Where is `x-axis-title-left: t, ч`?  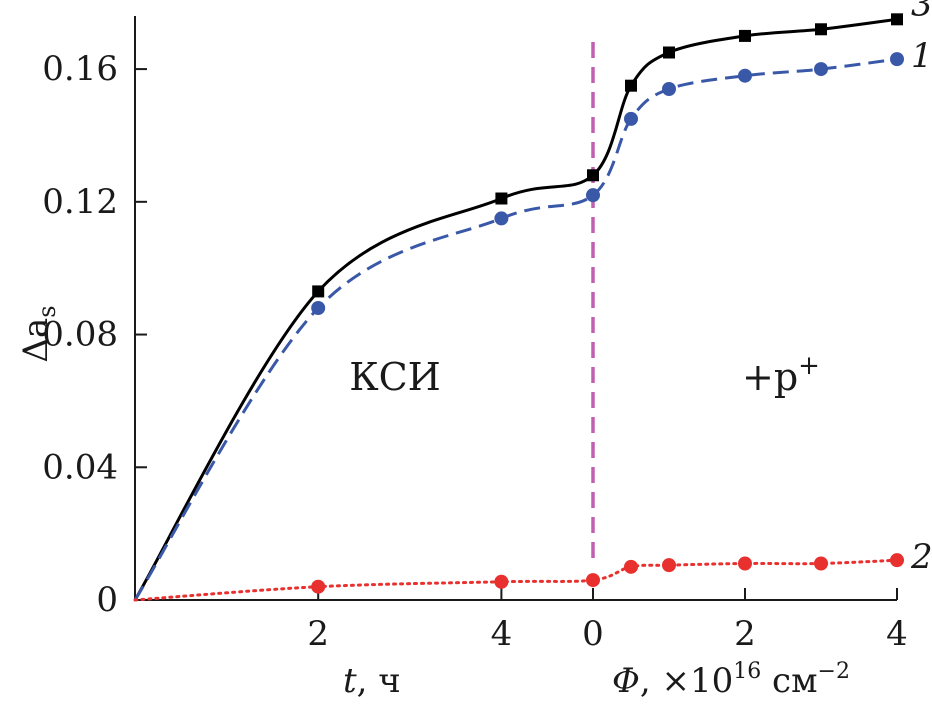 x-axis-title-left: t, ч is located at coordinates (372, 681).